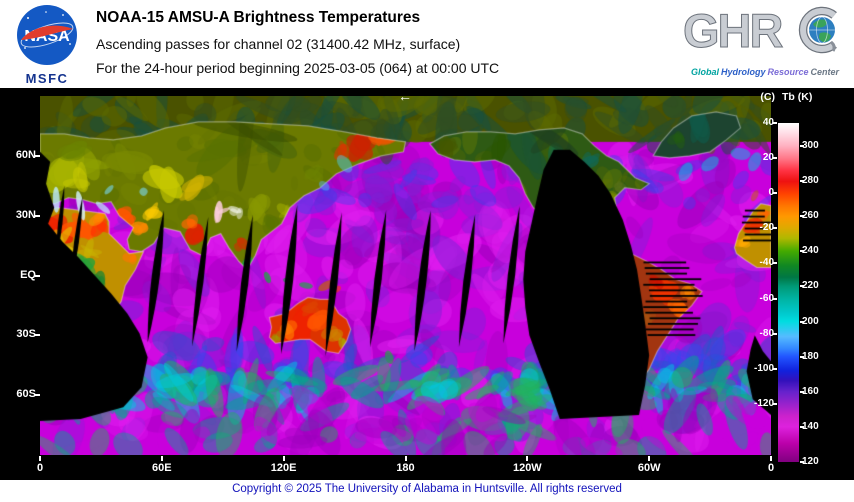  Describe the element at coordinates (771, 468) in the screenshot. I see `lon-label-6: 0` at that location.